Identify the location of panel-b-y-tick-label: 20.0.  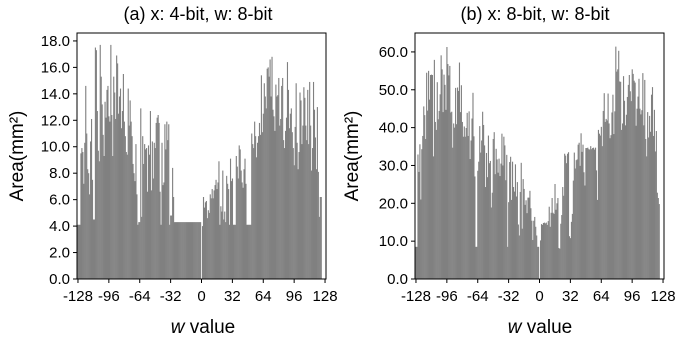
(393, 203).